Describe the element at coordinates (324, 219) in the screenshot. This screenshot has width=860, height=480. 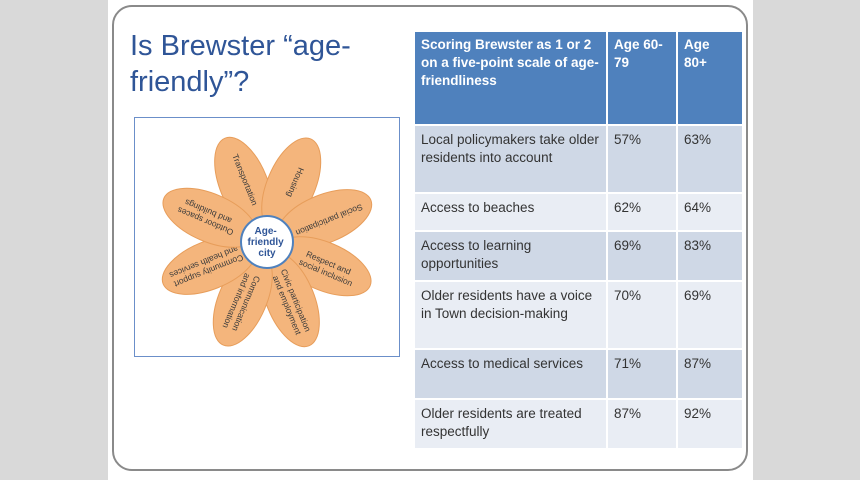
I see `petal-social-participation: Social participation` at that location.